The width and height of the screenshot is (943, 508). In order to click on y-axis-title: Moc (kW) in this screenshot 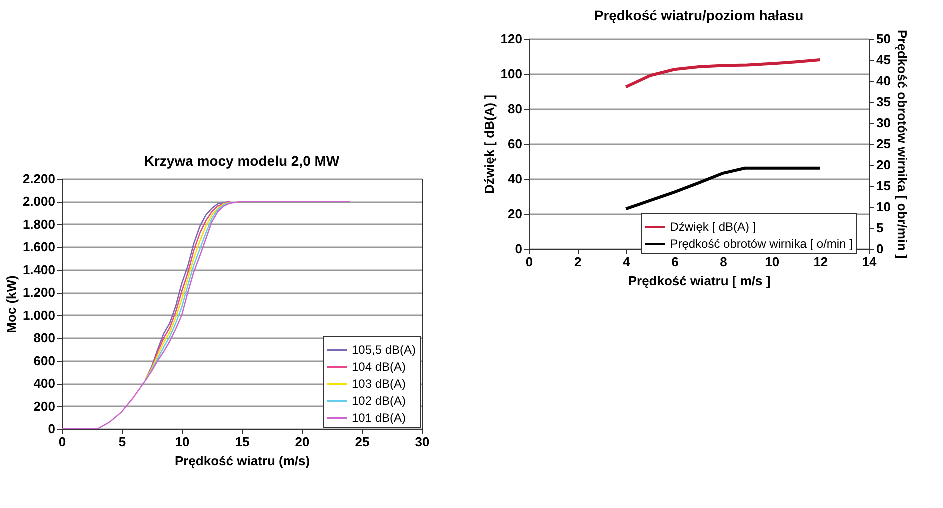, I will do `click(11, 305)`.